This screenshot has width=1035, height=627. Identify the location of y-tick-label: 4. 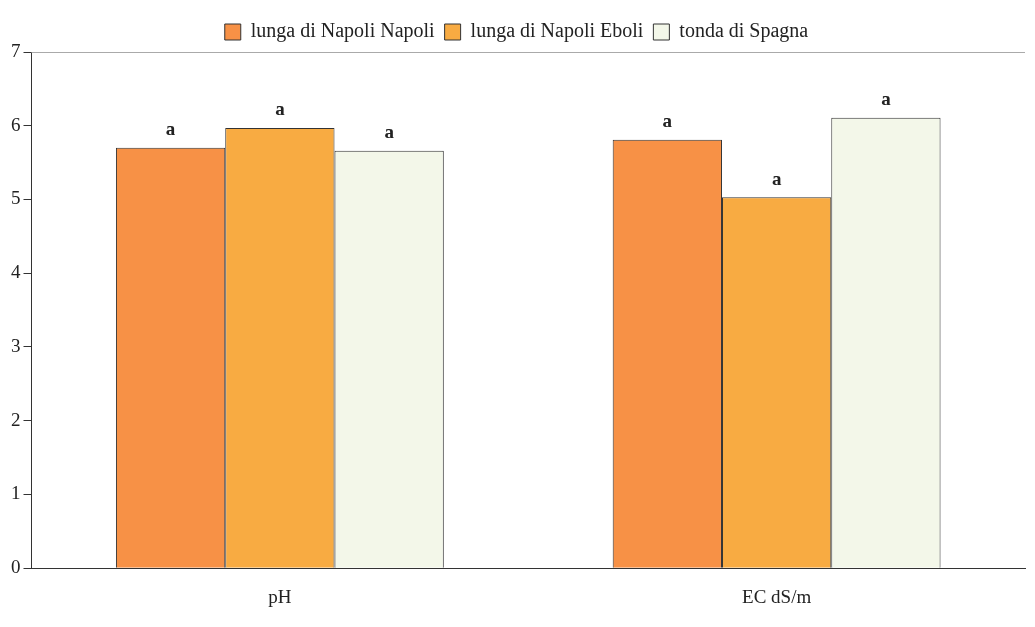
(16, 272).